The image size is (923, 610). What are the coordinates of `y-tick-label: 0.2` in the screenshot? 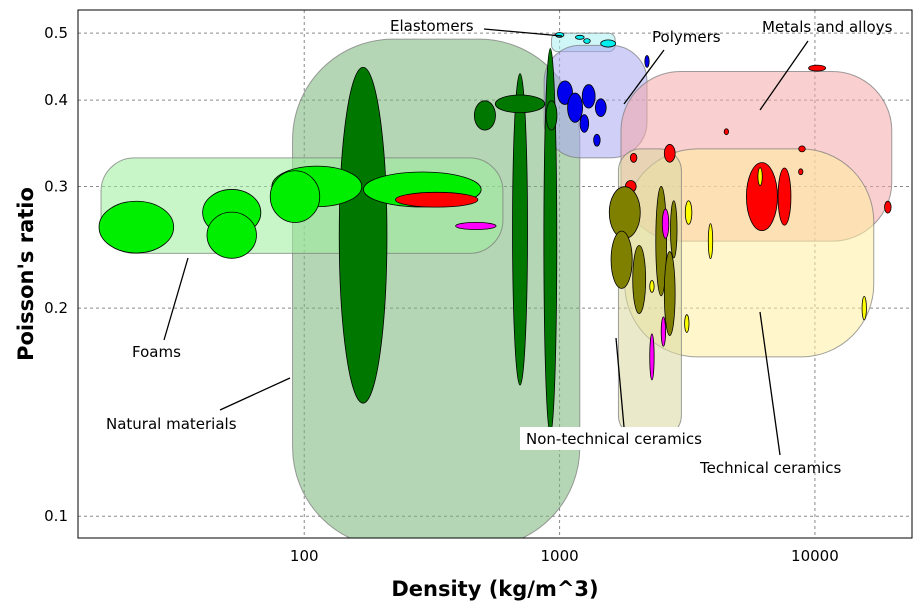 It's located at (56, 308).